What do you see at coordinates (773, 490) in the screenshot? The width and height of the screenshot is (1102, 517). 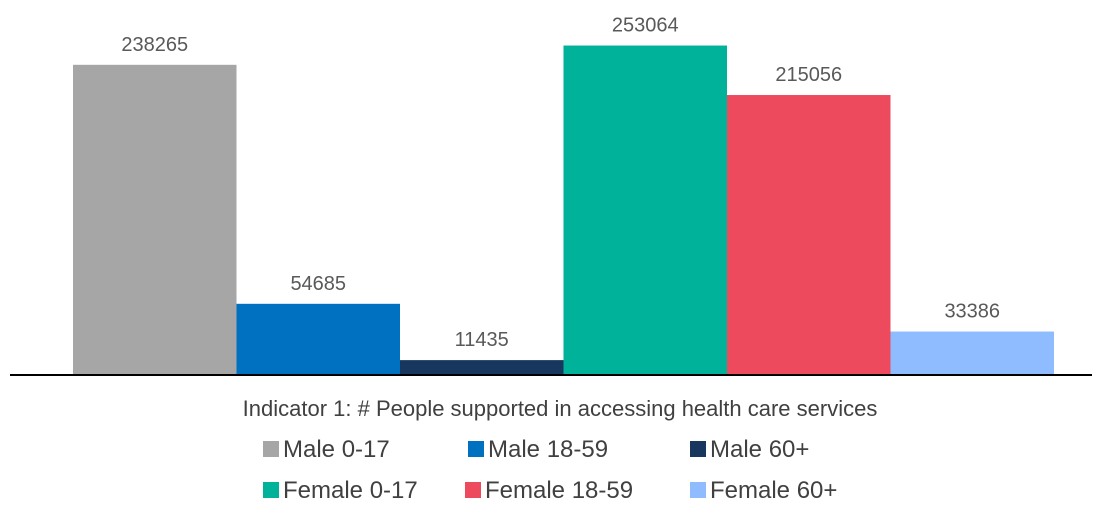 I see `legend-label-female-60: Female 60+` at bounding box center [773, 490].